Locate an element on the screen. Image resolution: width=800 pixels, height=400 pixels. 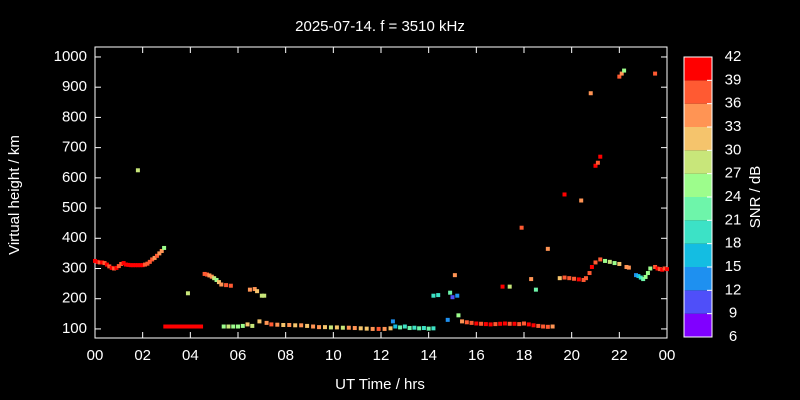
x-axis-label: UT Time / hrs is located at coordinates (380, 384).